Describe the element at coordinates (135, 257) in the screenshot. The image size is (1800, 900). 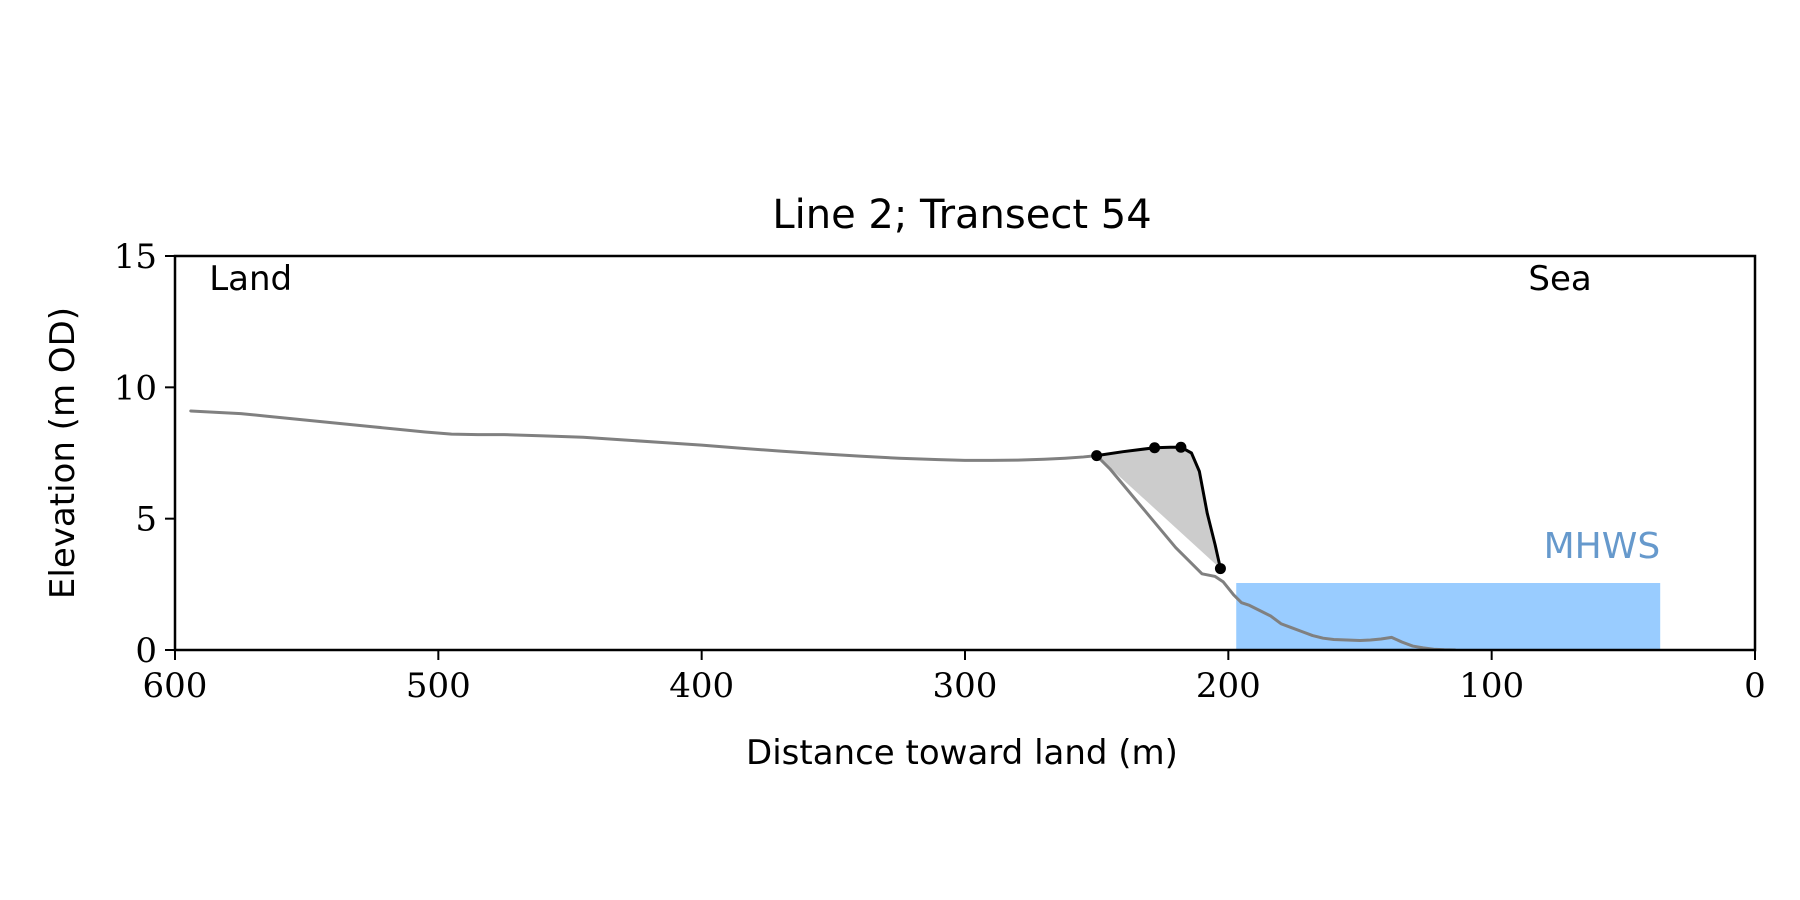
I see `y-tick-label: 15` at that location.